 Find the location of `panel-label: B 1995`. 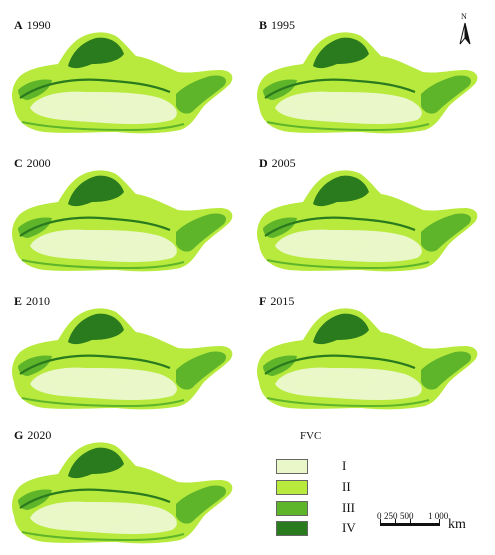

panel-label: B 1995 is located at coordinates (277, 25).